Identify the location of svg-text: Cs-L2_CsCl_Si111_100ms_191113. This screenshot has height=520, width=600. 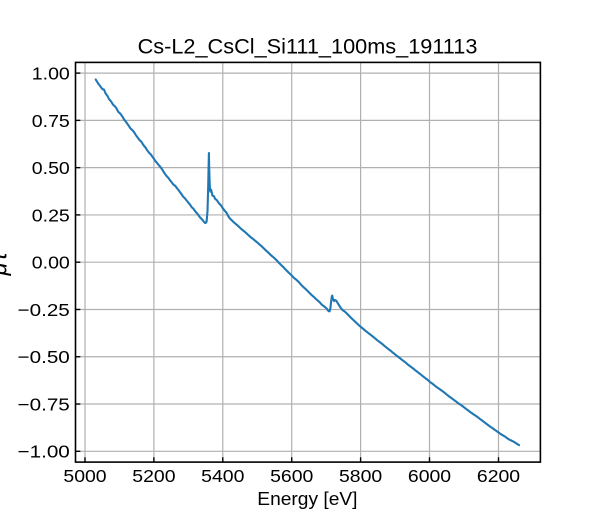
(308, 46).